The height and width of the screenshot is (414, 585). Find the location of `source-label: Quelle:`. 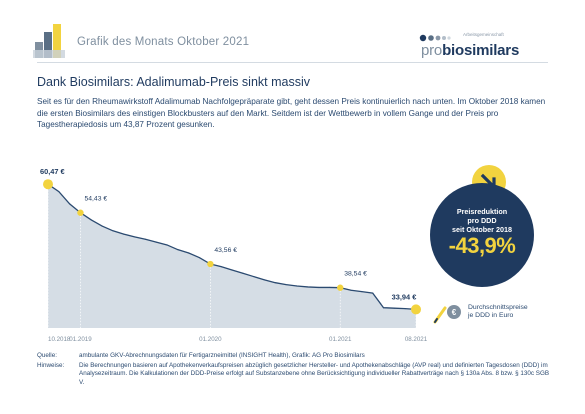

source-label: Quelle: is located at coordinates (47, 355).